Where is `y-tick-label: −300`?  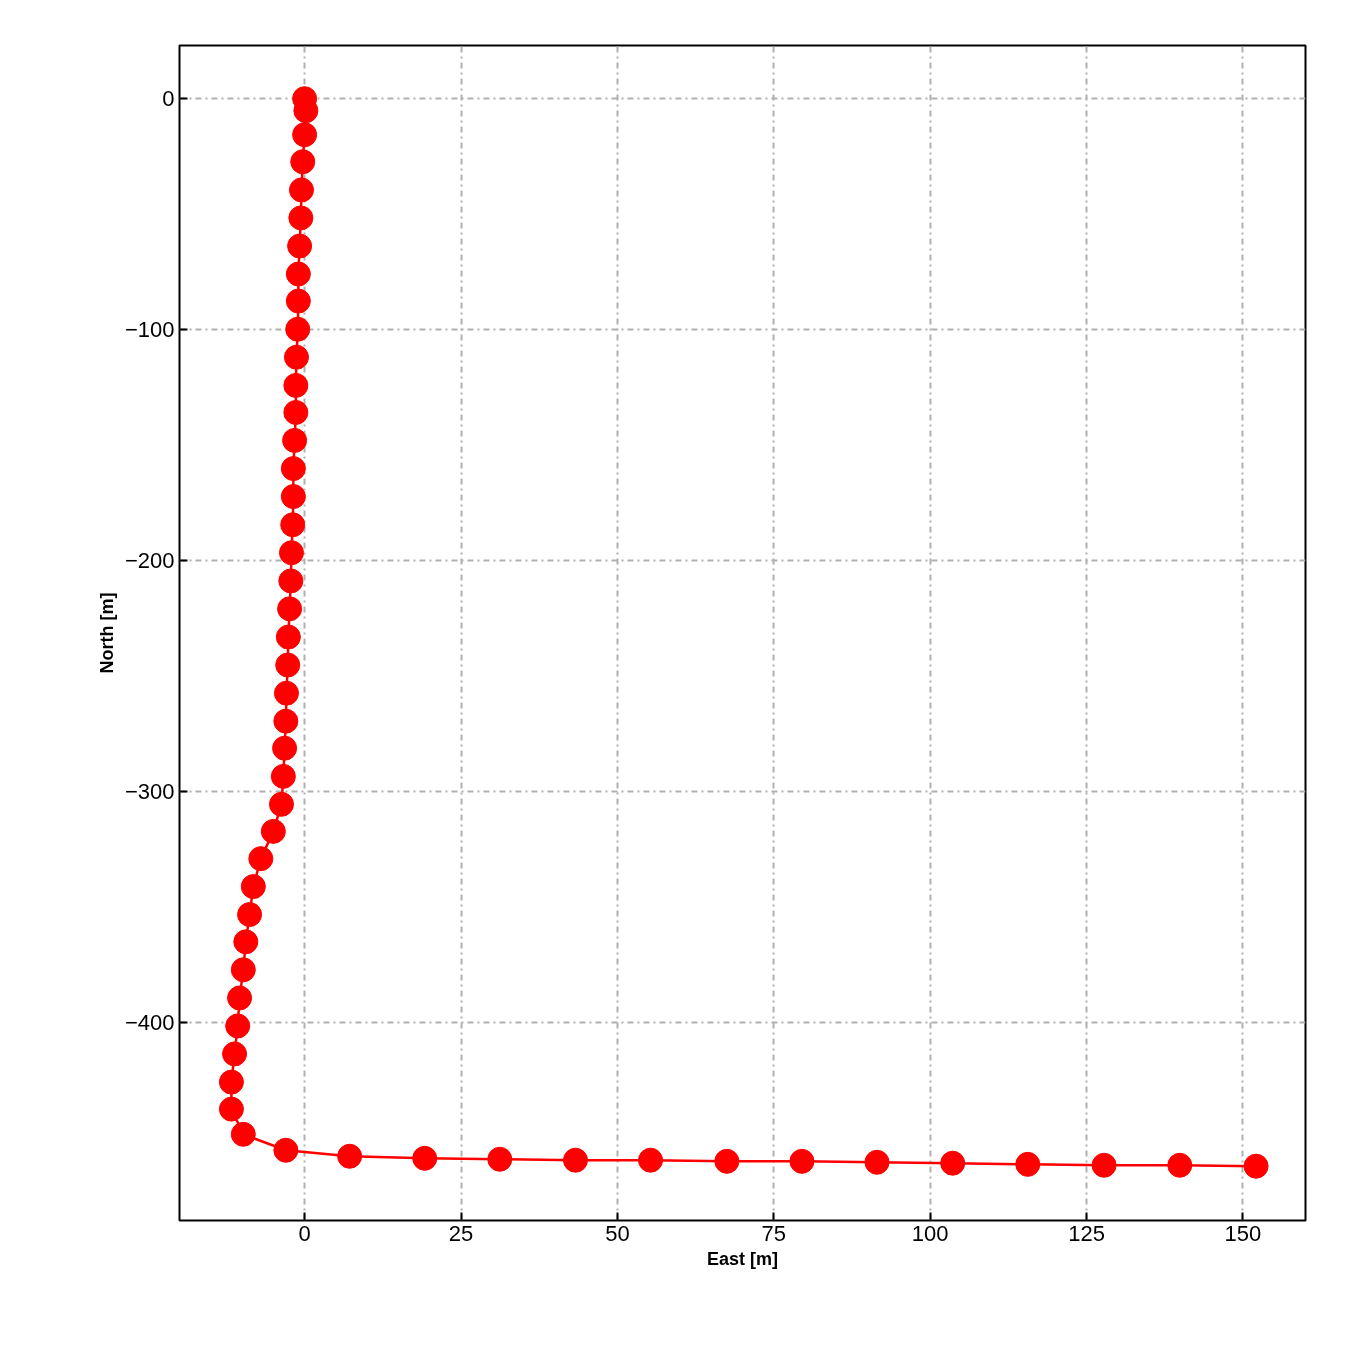 y-tick-label: −300 is located at coordinates (149, 792).